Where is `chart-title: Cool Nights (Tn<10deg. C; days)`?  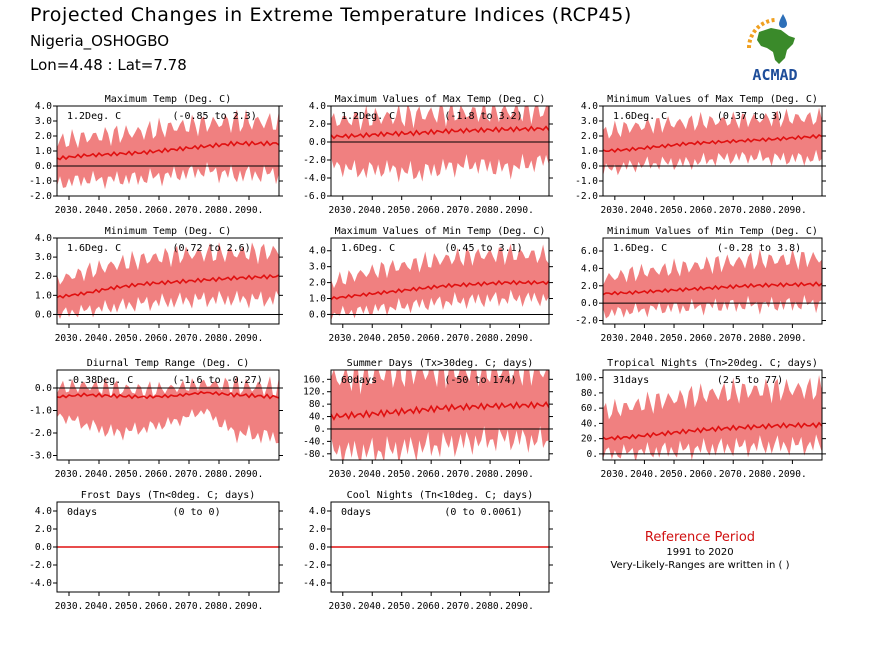
chart-title: Cool Nights (Tn<10deg. C; days) is located at coordinates (440, 495).